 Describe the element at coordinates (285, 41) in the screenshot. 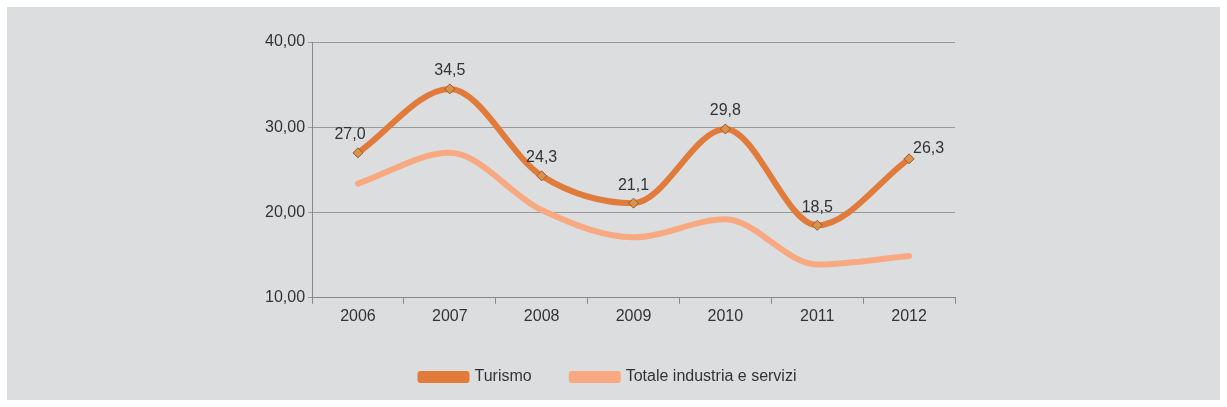

I see `y-tick-label: 40,00` at that location.